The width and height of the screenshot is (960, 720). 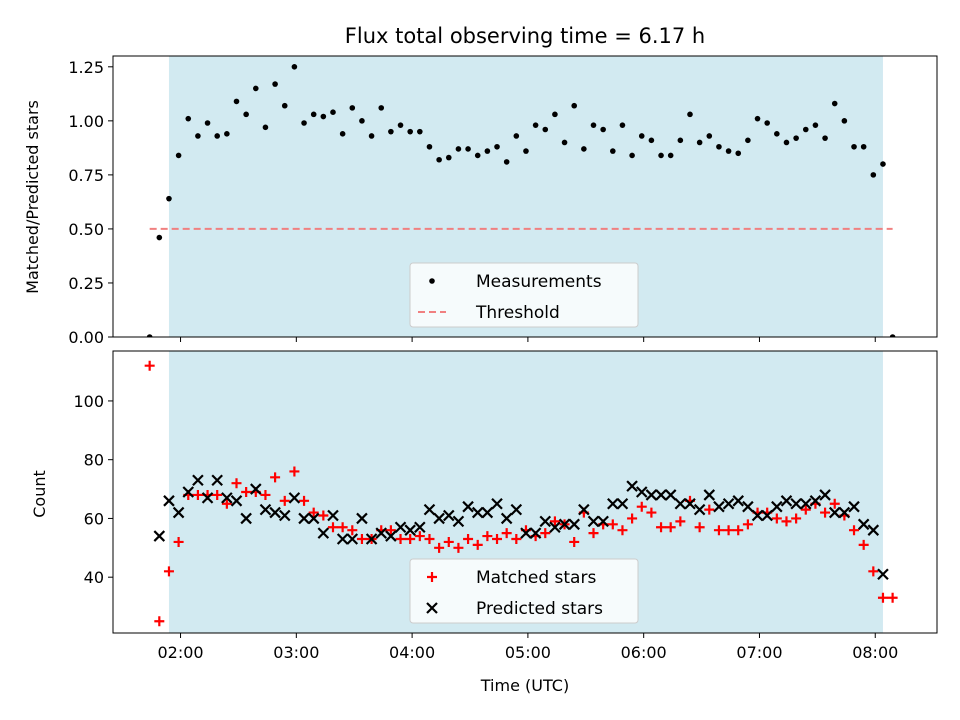 What do you see at coordinates (86, 121) in the screenshot?
I see `y-tick-label: 1.00` at bounding box center [86, 121].